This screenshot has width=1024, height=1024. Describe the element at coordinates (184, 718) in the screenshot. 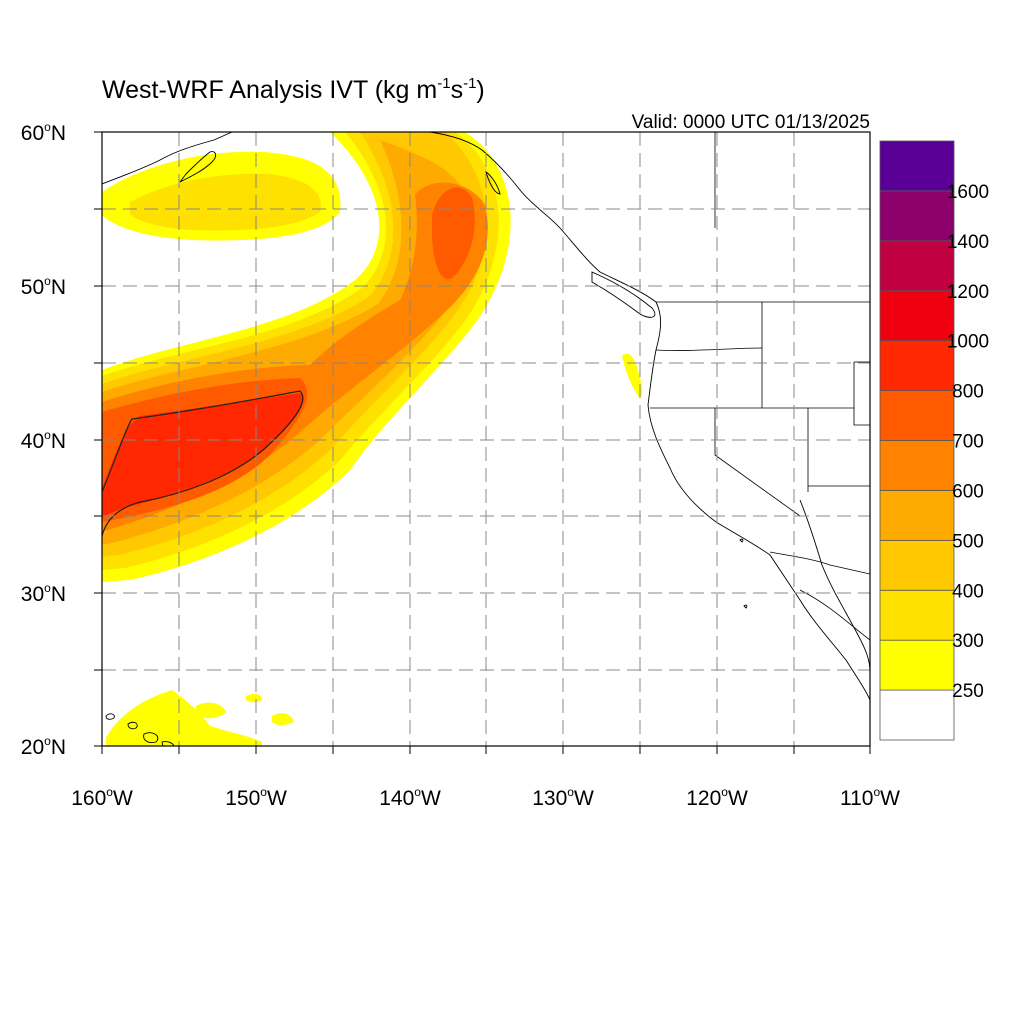

I see `ivt-hawaii-patch` at that location.